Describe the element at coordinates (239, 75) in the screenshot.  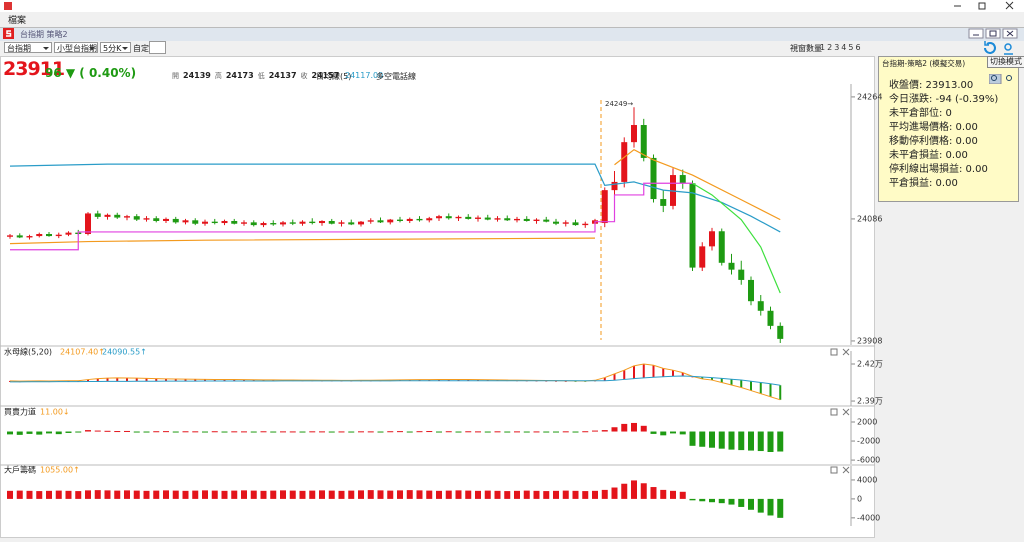
I see `ohlc-value: 24173` at that location.